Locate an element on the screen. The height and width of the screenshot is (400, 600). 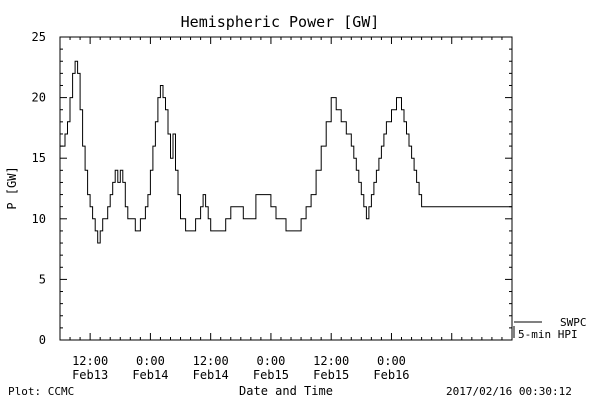
chart-title: Hemispheric Power [GW] is located at coordinates (280, 22).